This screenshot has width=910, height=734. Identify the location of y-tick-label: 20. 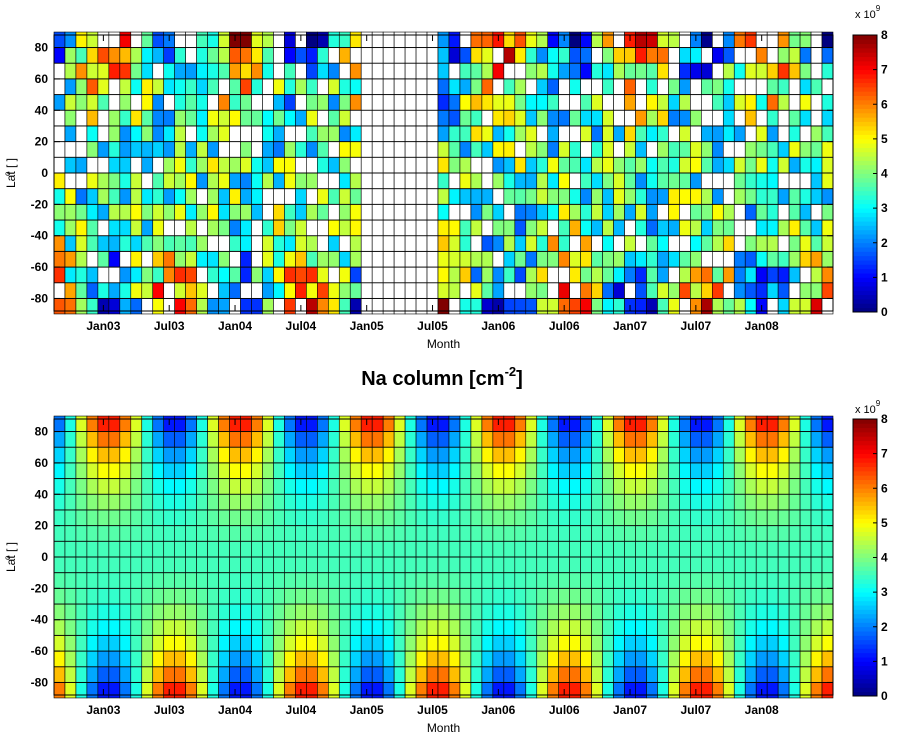
(42, 526).